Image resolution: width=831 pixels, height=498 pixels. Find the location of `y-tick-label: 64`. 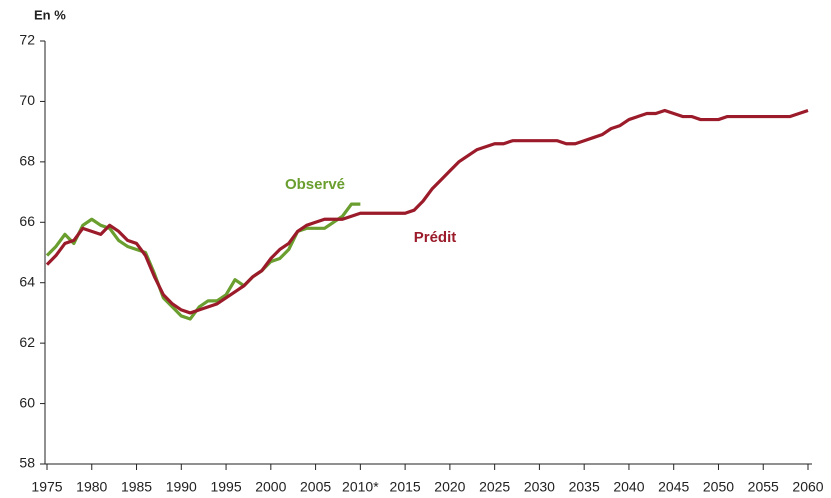

y-tick-label: 64 is located at coordinates (27, 281).